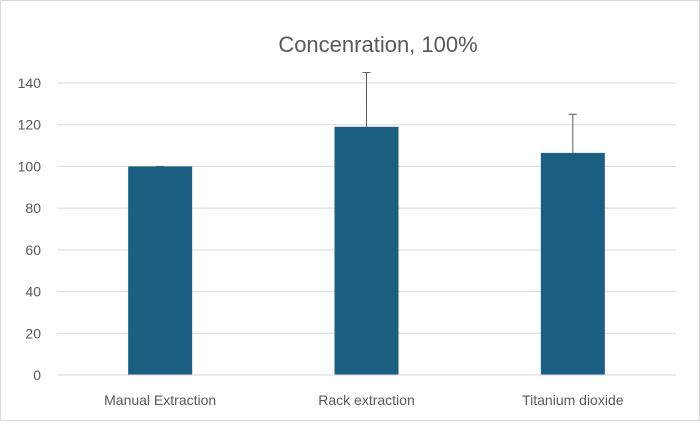  I want to click on y-tick-label: 20, so click(33, 333).